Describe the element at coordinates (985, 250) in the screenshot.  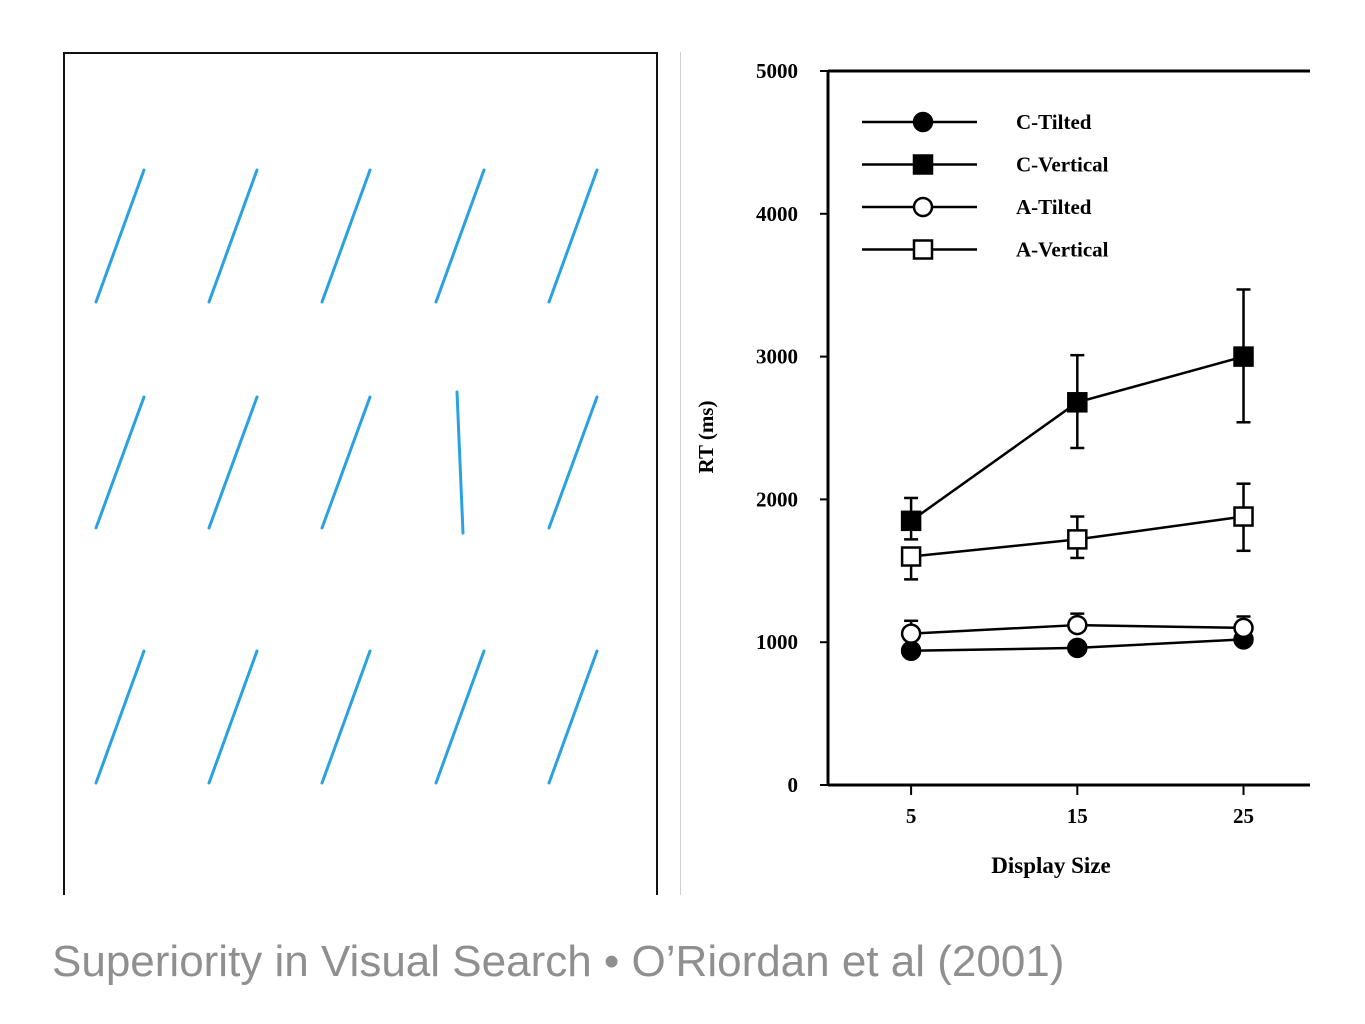
I see `legend-entry-a-vertical: A-Vertical` at that location.